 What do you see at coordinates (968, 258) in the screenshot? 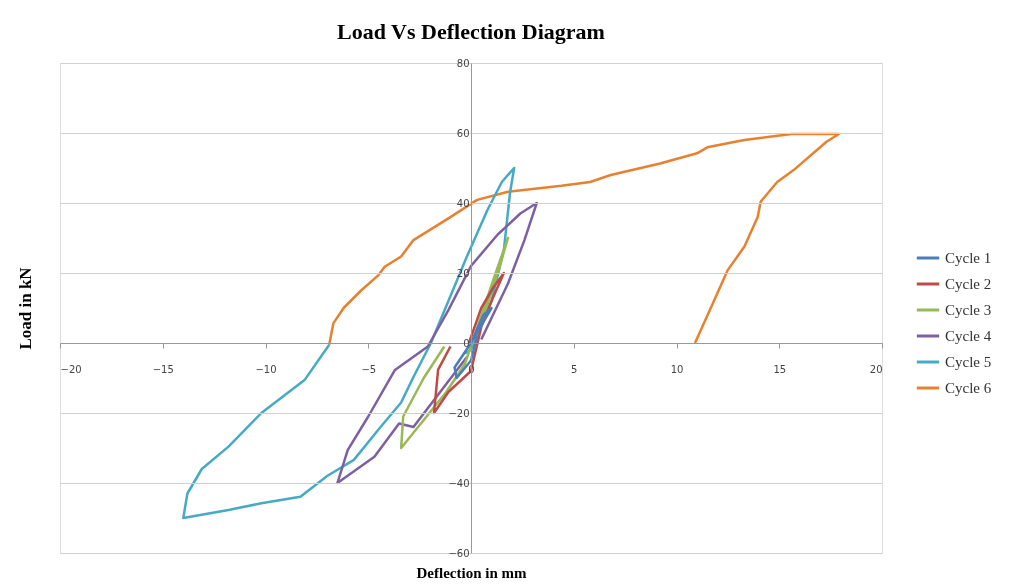
I see `legend-label: Cycle 1` at bounding box center [968, 258].